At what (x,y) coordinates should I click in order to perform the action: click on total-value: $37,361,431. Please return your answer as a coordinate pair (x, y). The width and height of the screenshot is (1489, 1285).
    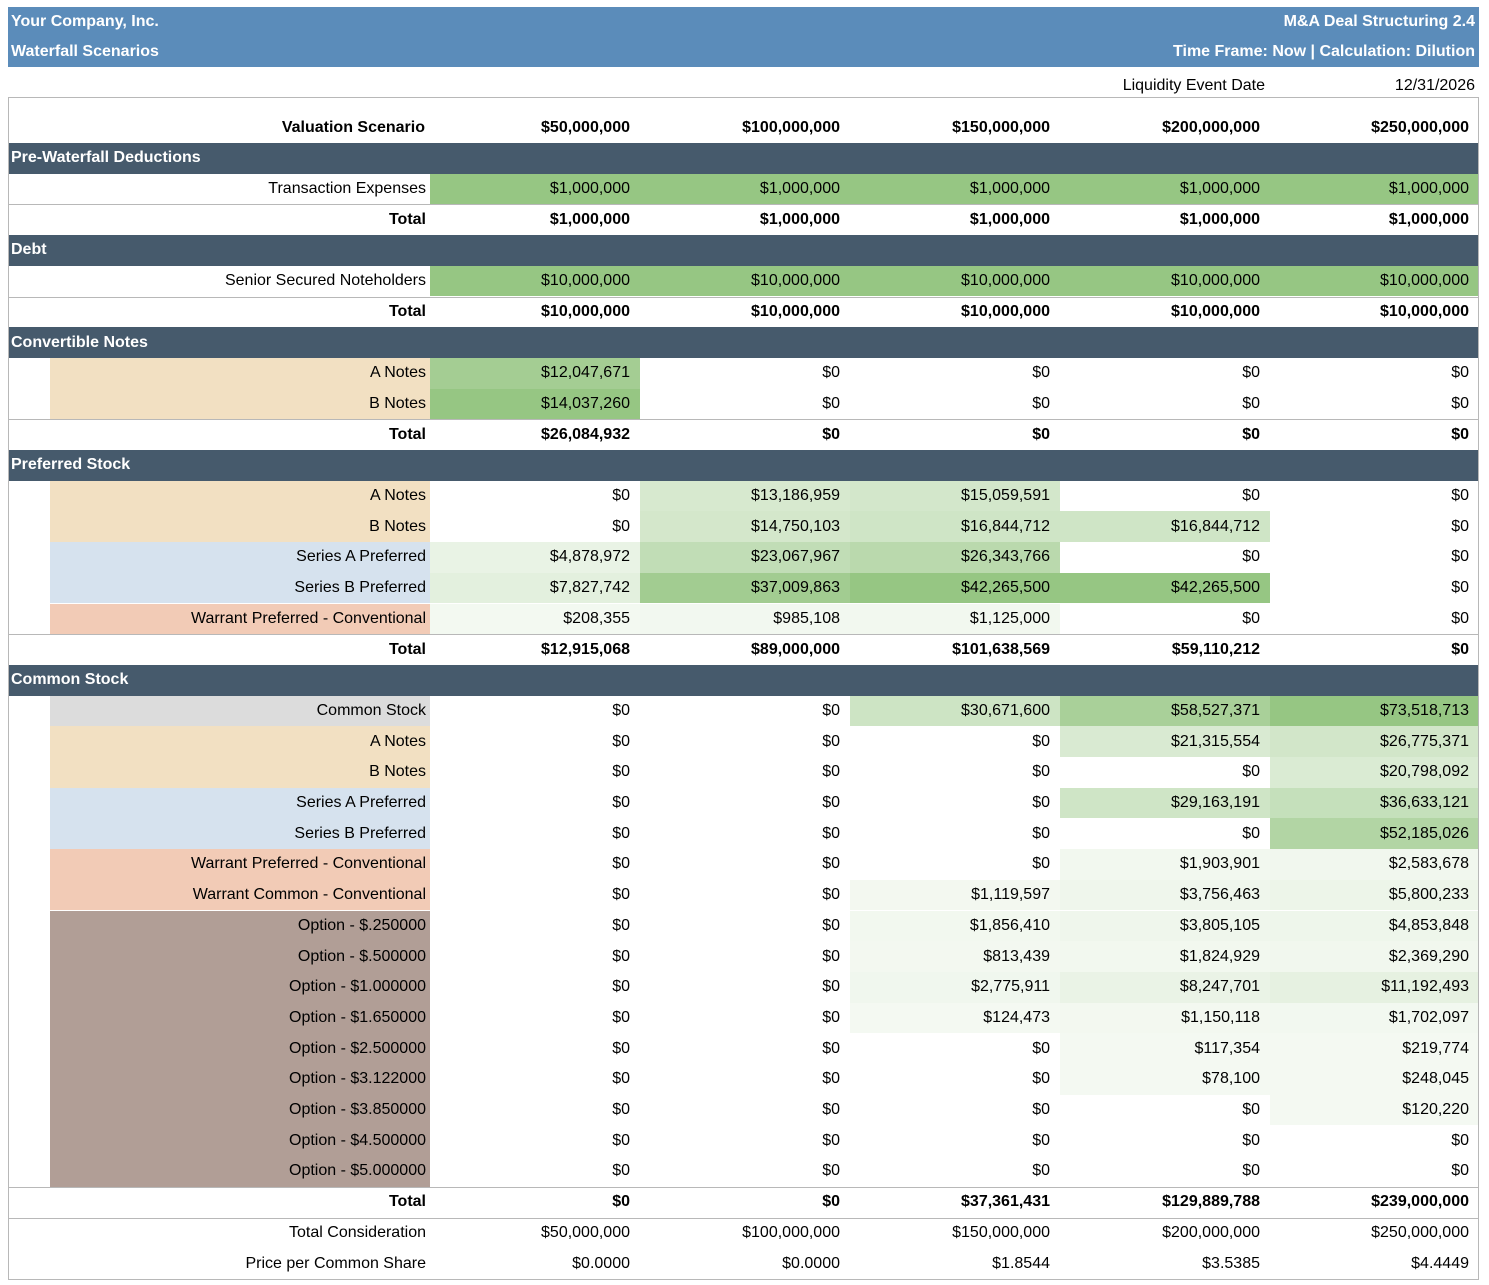
    Looking at the image, I should click on (1005, 1202).